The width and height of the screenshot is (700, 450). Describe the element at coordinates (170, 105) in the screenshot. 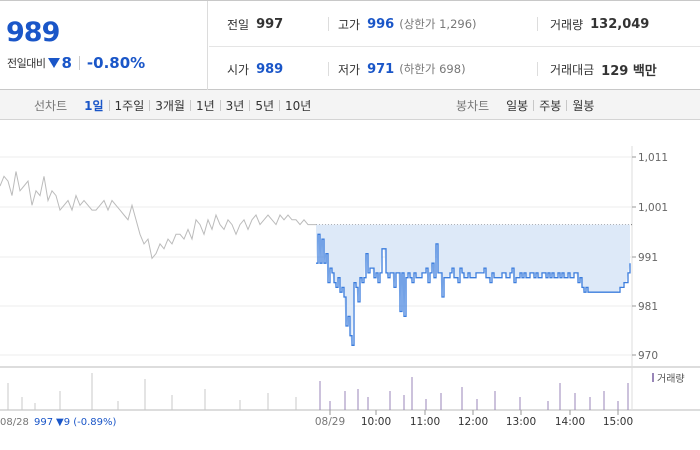

I see `period-tab-2: 3개월` at that location.